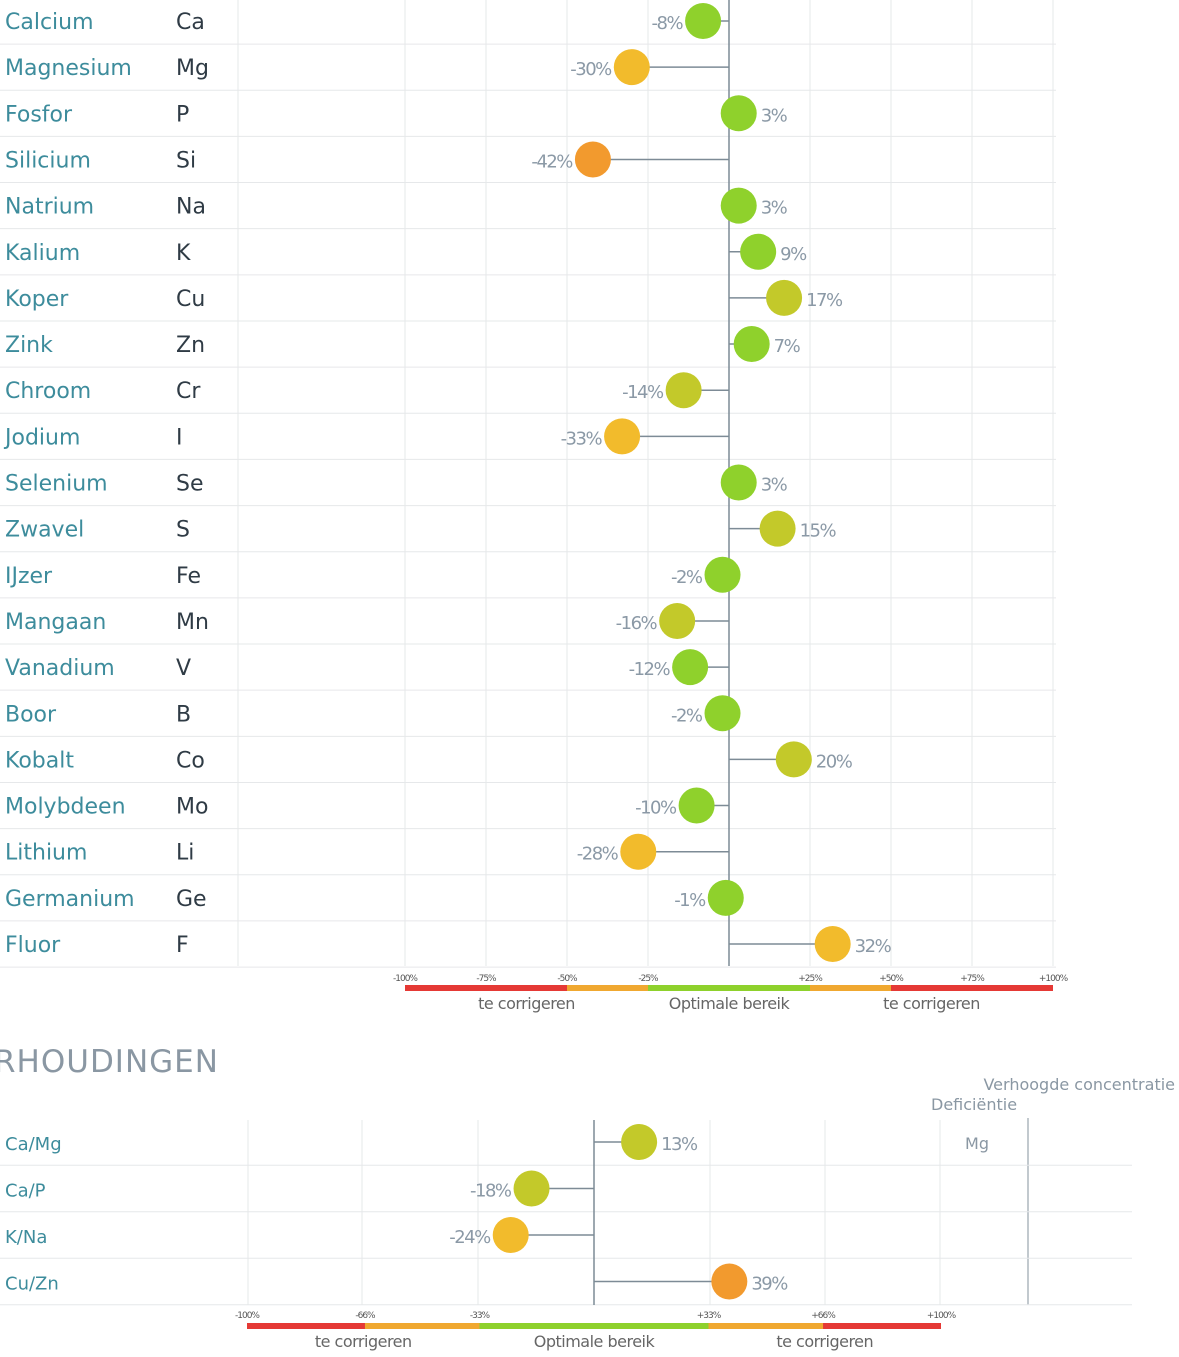  I want to click on tick-label: +33%, so click(709, 1316).